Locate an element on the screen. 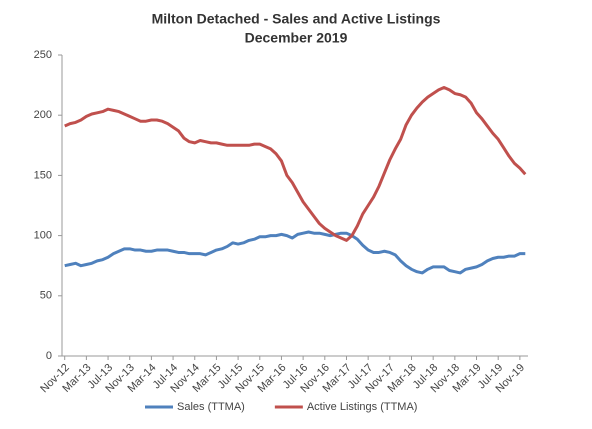 The image size is (592, 429). chart-subtitle: December 2019 is located at coordinates (296, 38).